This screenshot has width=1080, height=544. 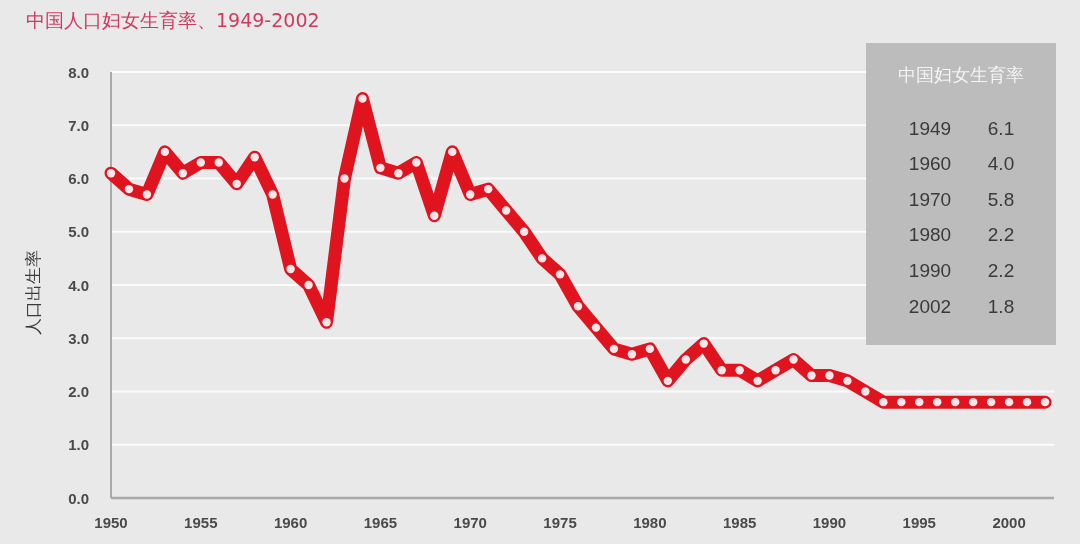 What do you see at coordinates (1001, 128) in the screenshot?
I see `annotation: 6.1` at bounding box center [1001, 128].